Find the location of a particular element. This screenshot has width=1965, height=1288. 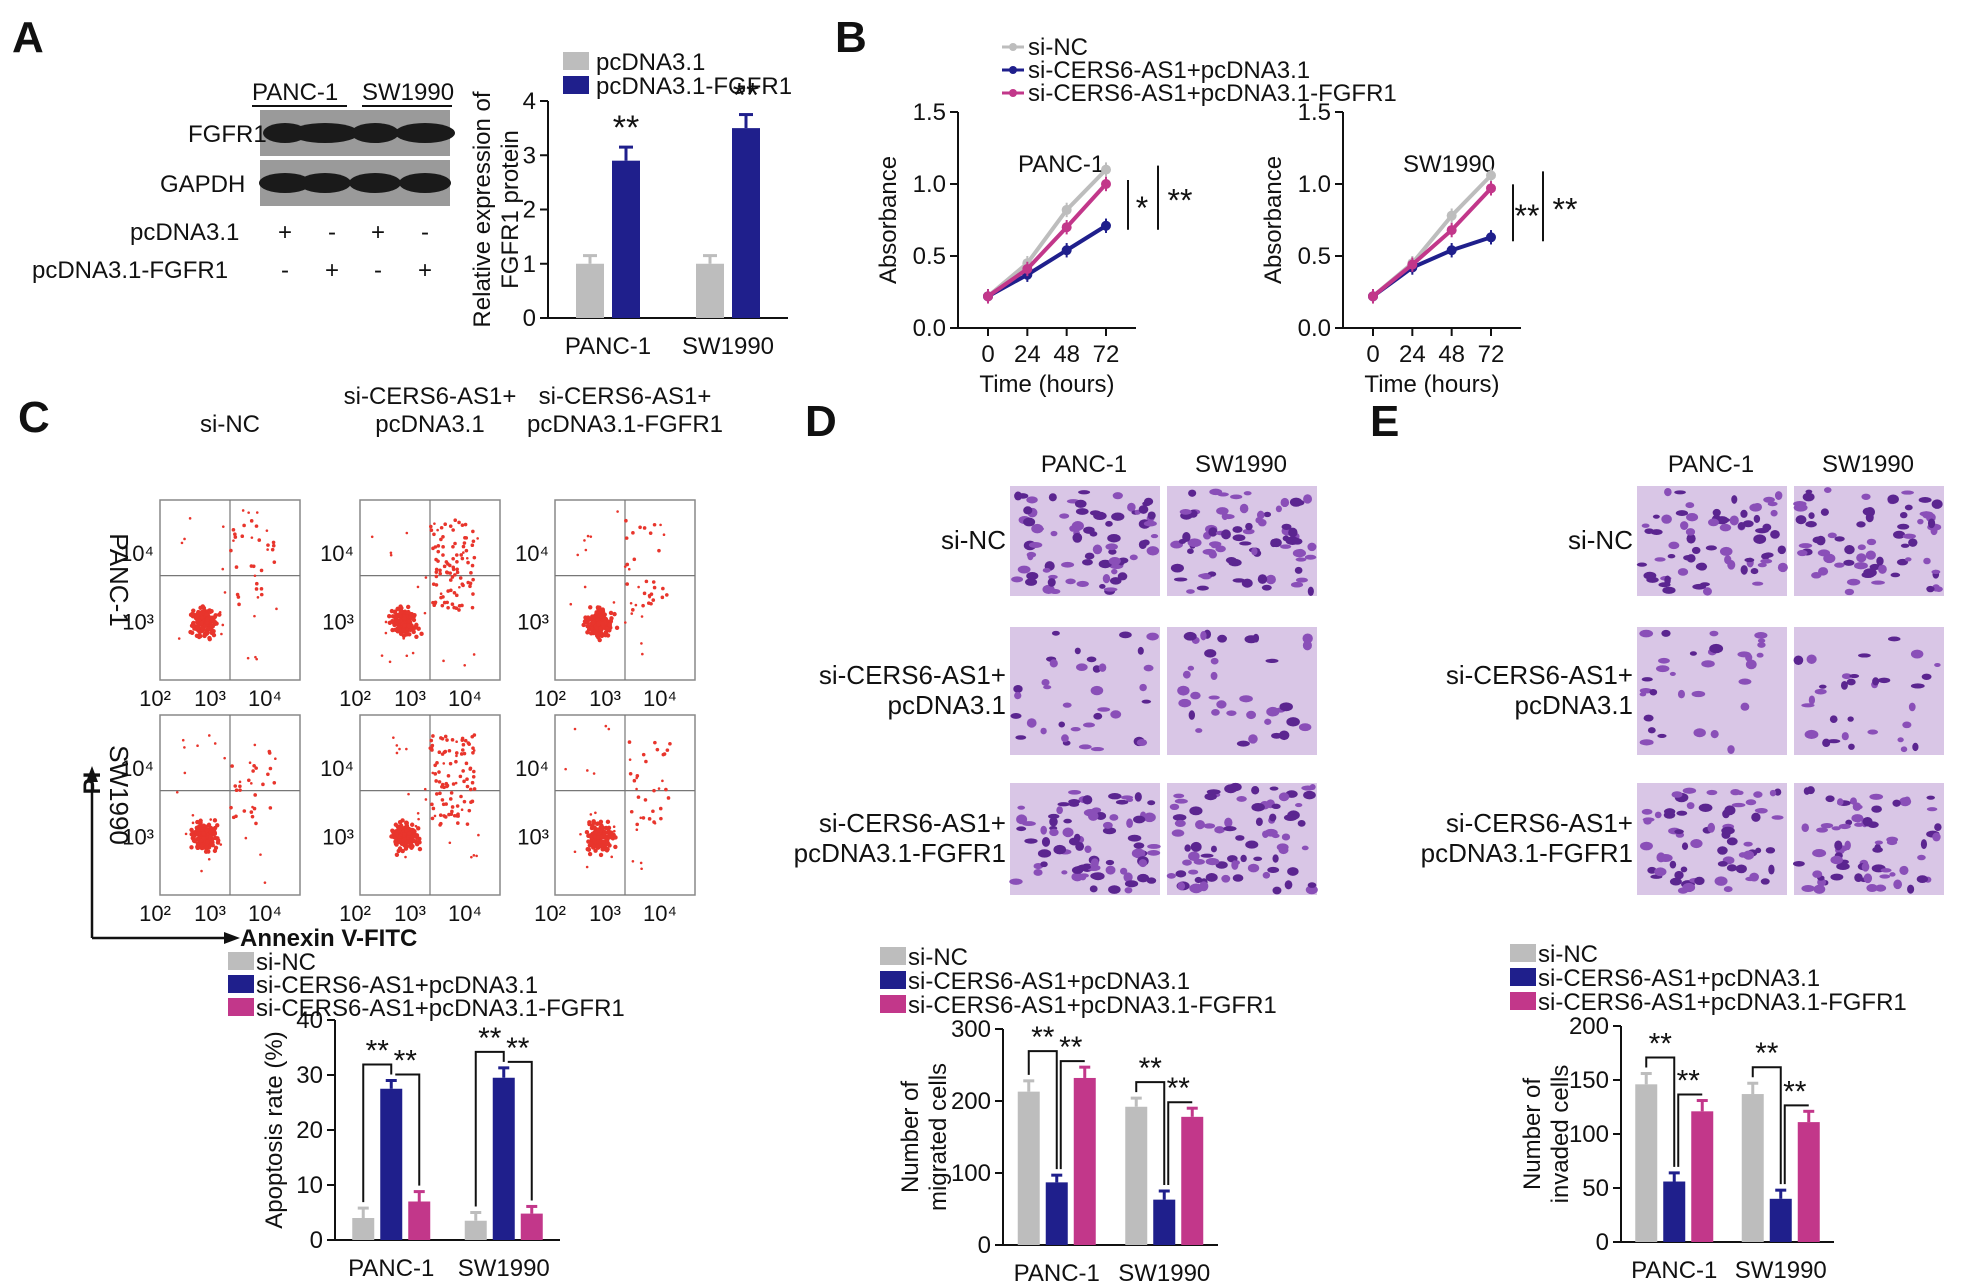

flow-x-tick: 10² is located at coordinates (155, 698).